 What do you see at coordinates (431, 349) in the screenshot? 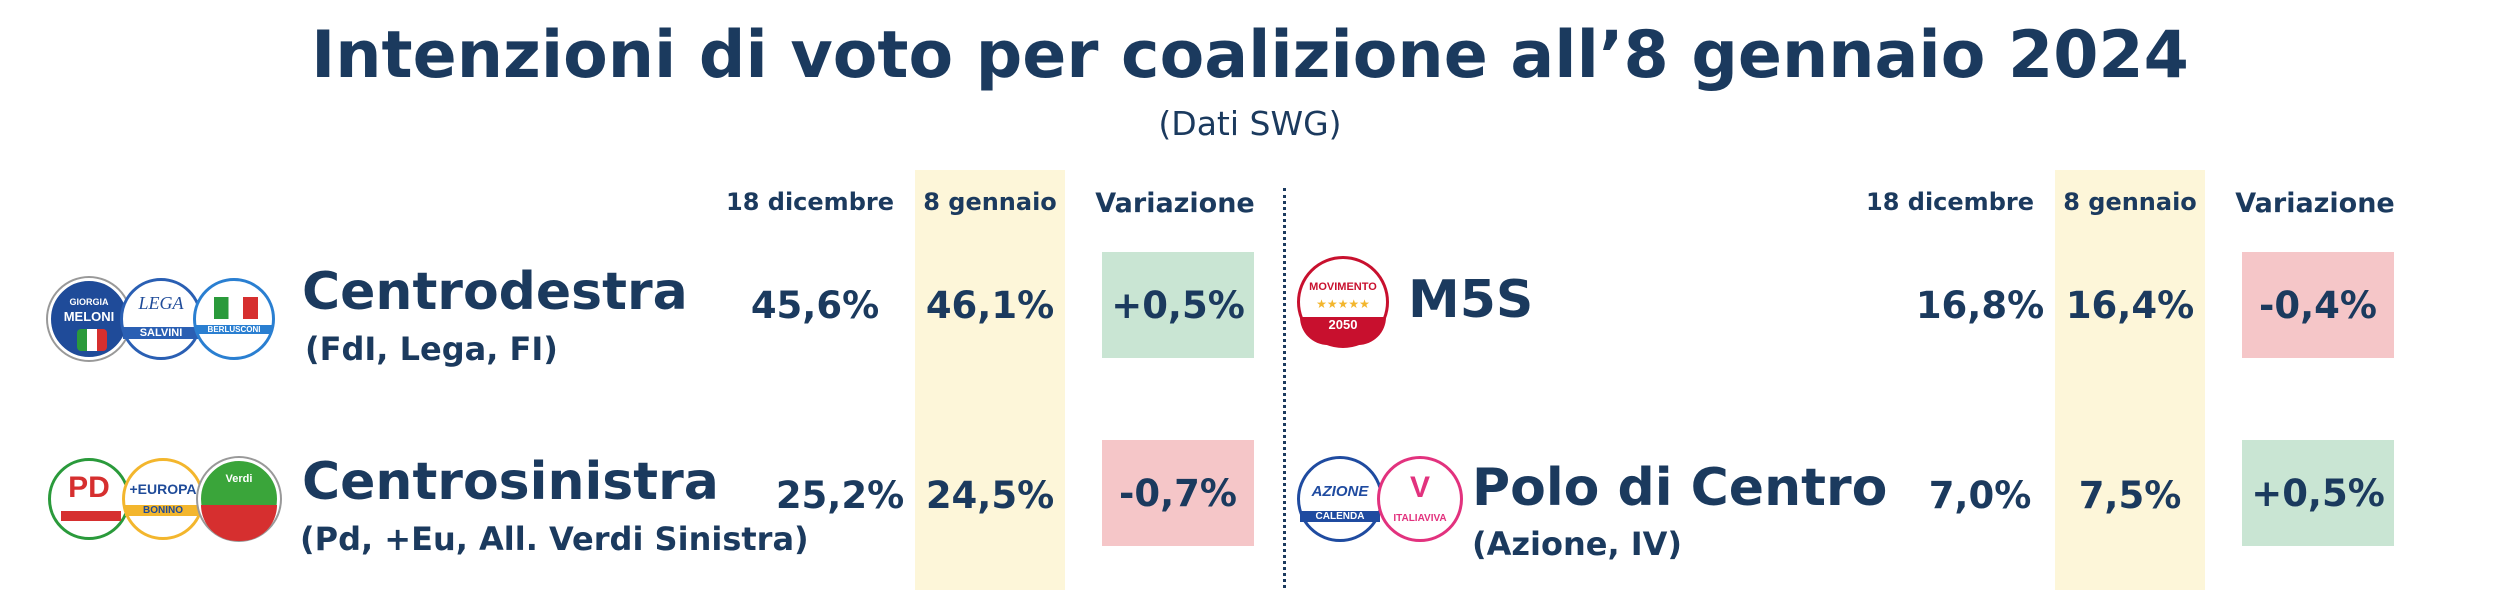
I see `coalition-parties: (FdI, Lega, FI)` at bounding box center [431, 349].